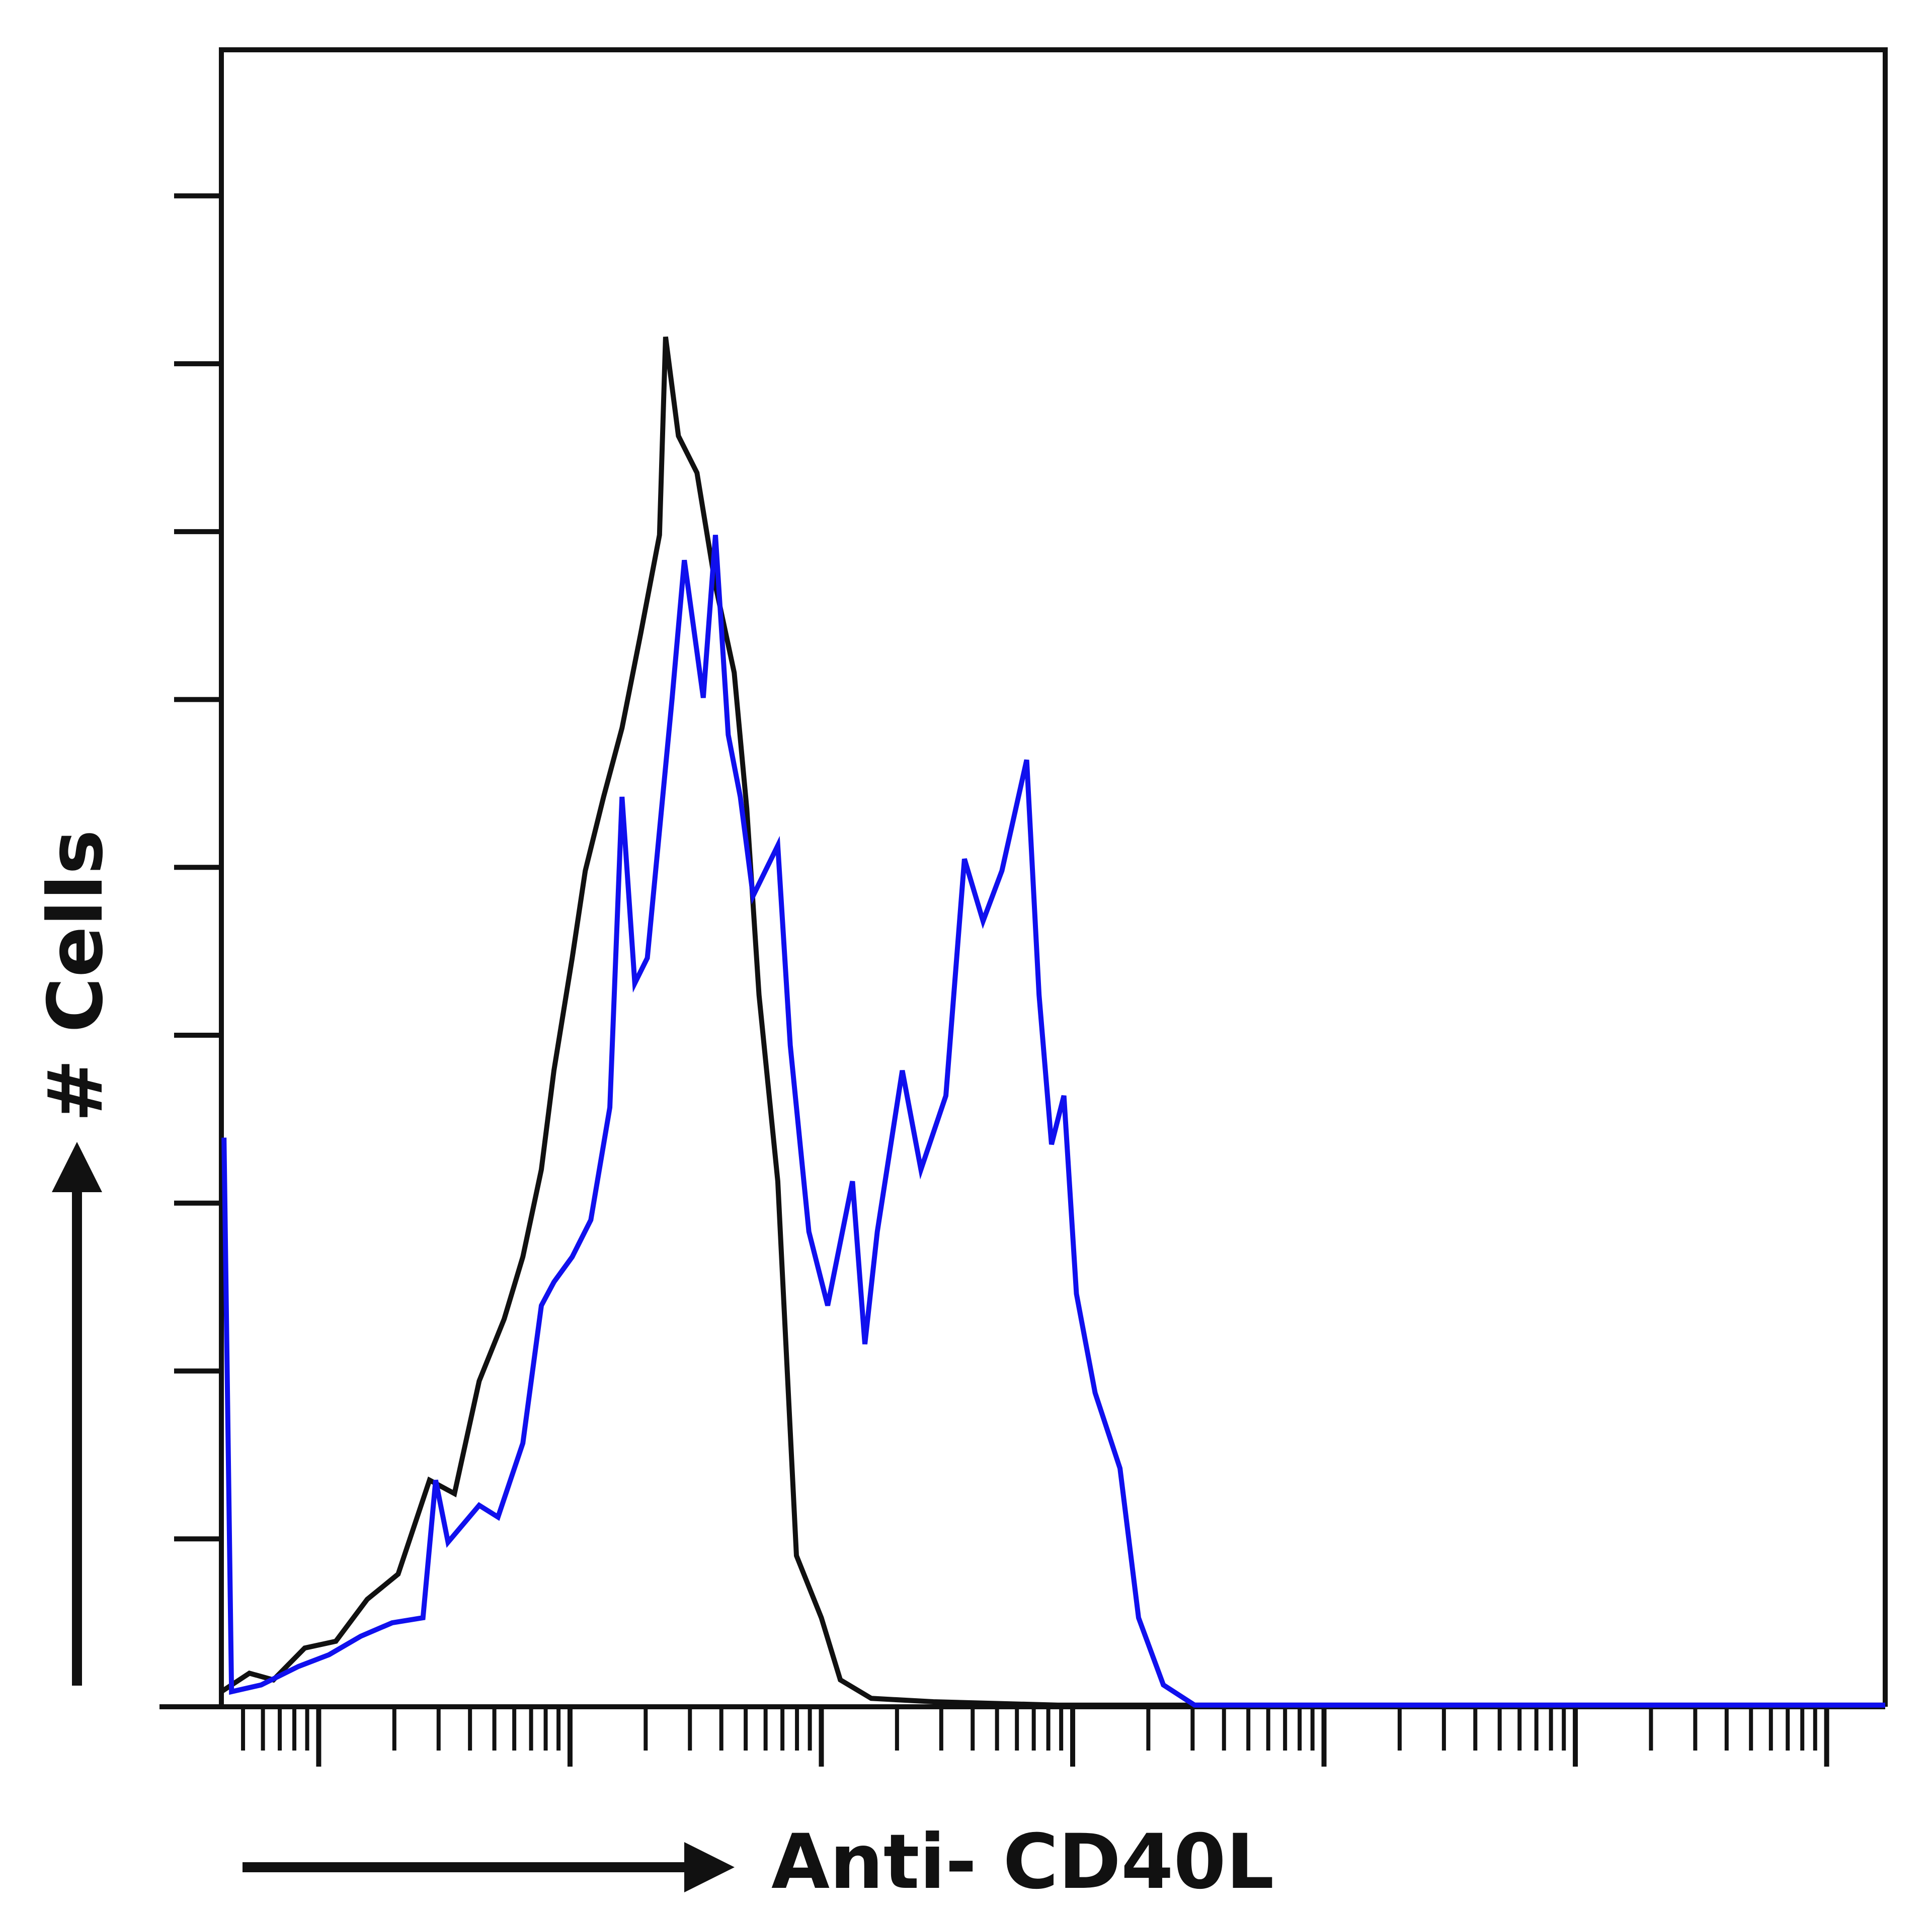  I want to click on x-axis-label: Anti- CD40L, so click(1023, 1862).